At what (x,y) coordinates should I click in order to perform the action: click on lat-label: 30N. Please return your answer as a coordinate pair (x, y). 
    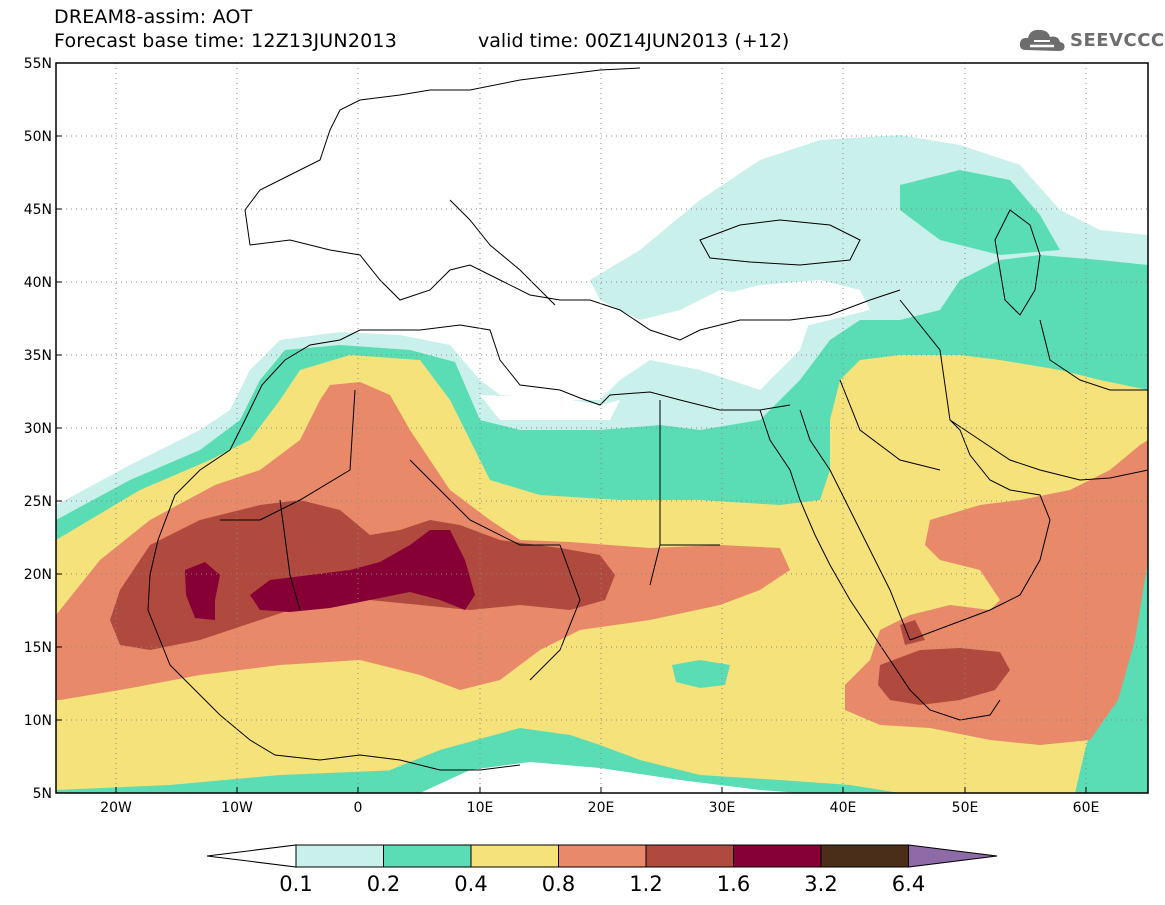
    Looking at the image, I should click on (38, 429).